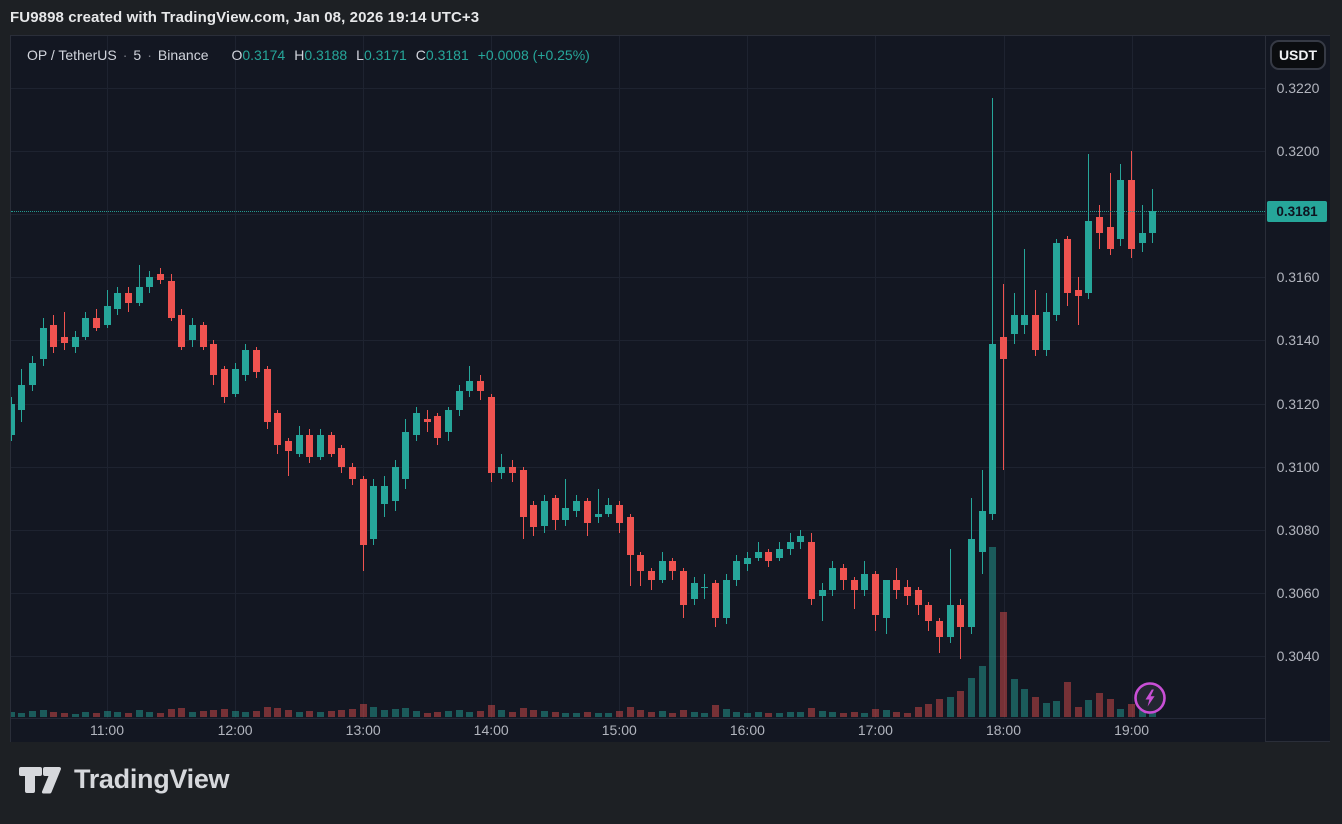  I want to click on currency-toggle-button: USDT, so click(1298, 55).